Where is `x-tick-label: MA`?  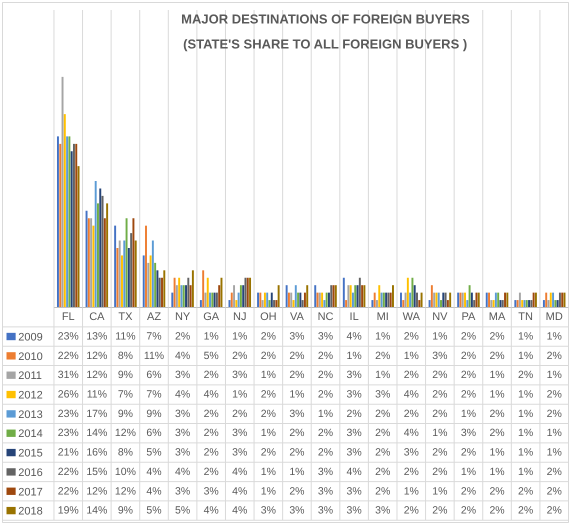 x-tick-label: MA is located at coordinates (497, 317).